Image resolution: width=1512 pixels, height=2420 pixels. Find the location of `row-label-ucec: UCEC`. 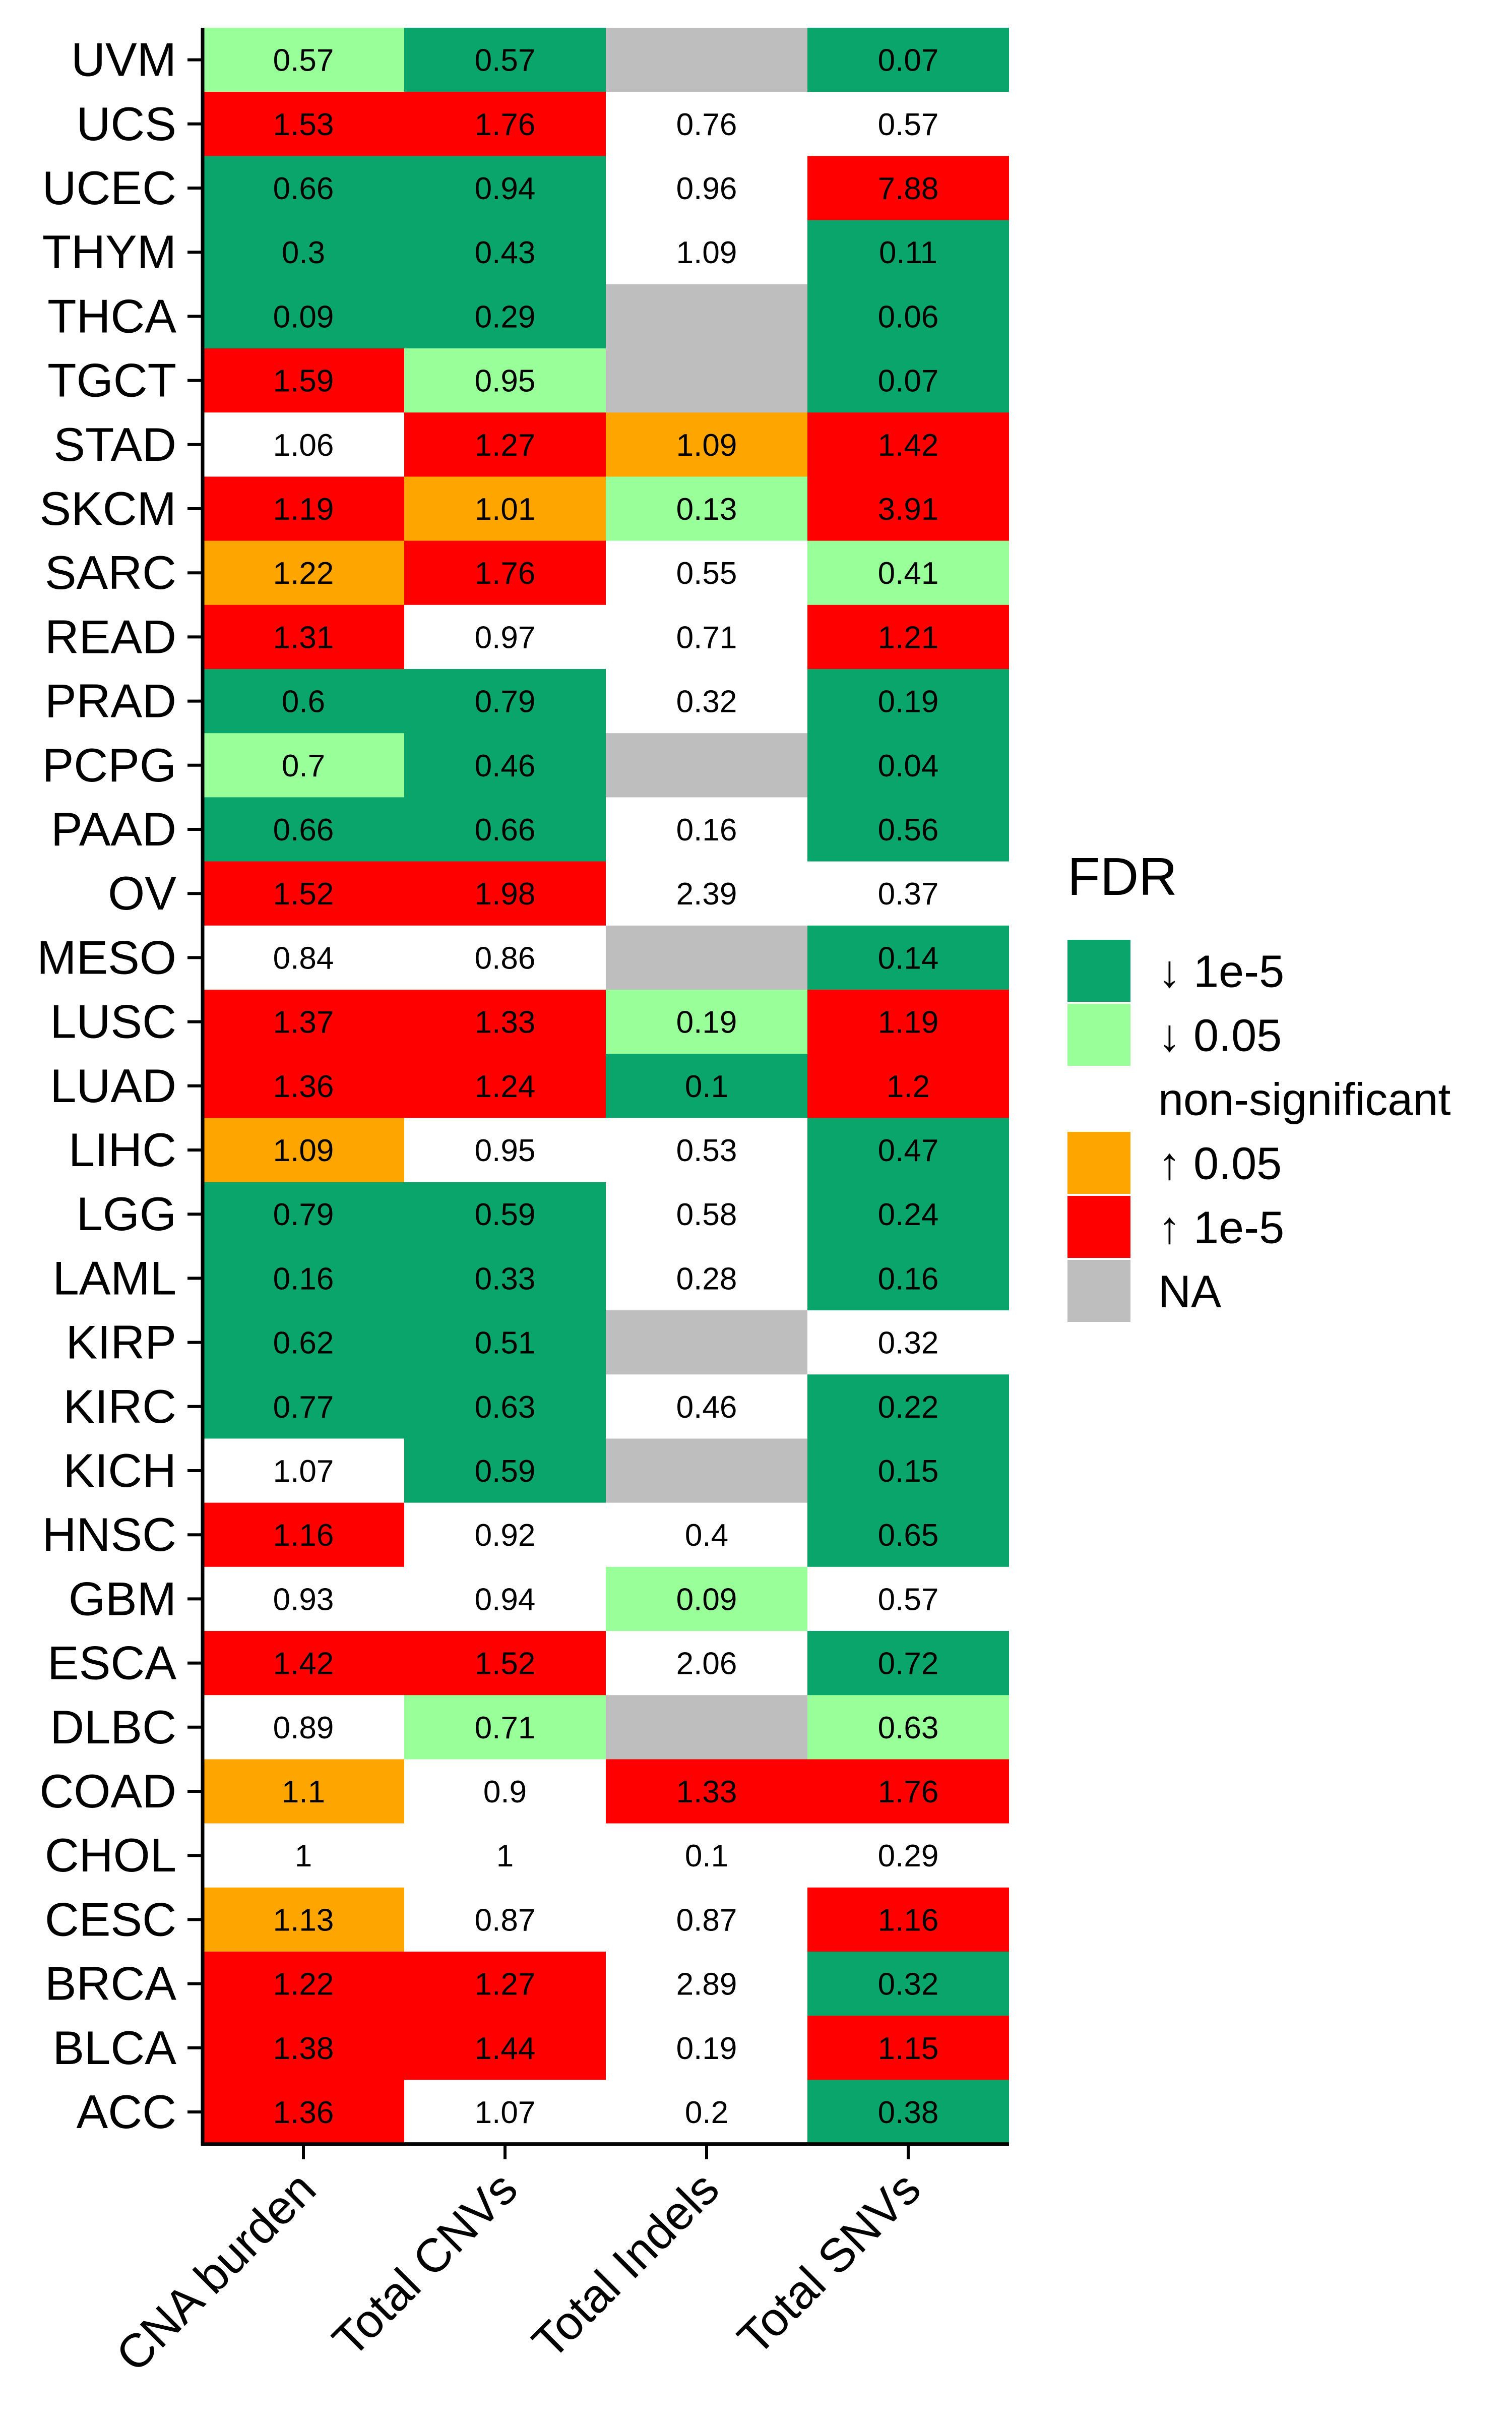

row-label-ucec: UCEC is located at coordinates (109, 187).